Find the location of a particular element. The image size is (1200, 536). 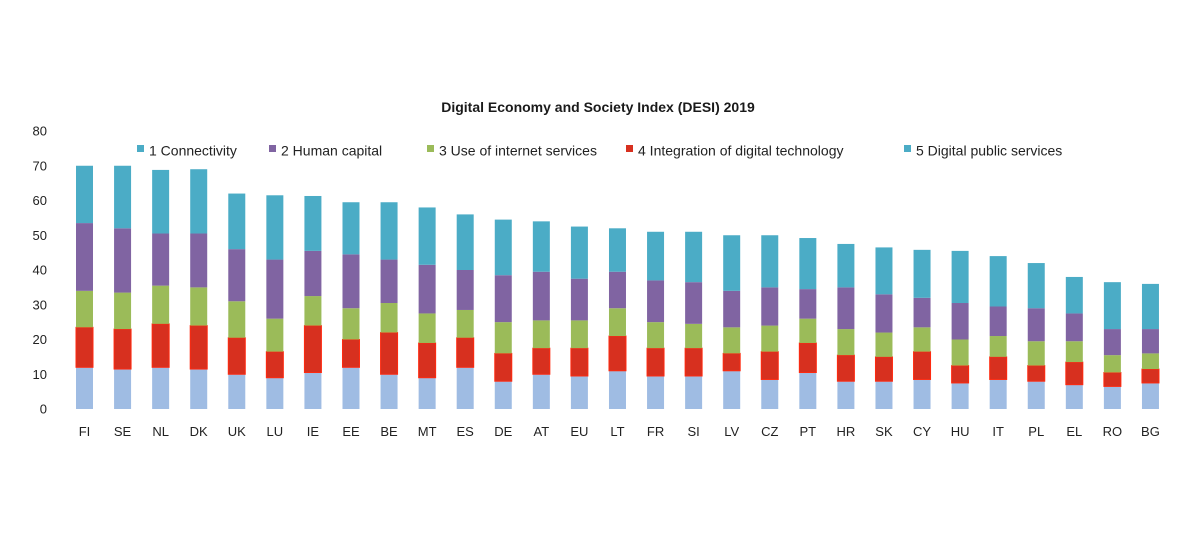

bar-segment-hu-s2 is located at coordinates (960, 374).